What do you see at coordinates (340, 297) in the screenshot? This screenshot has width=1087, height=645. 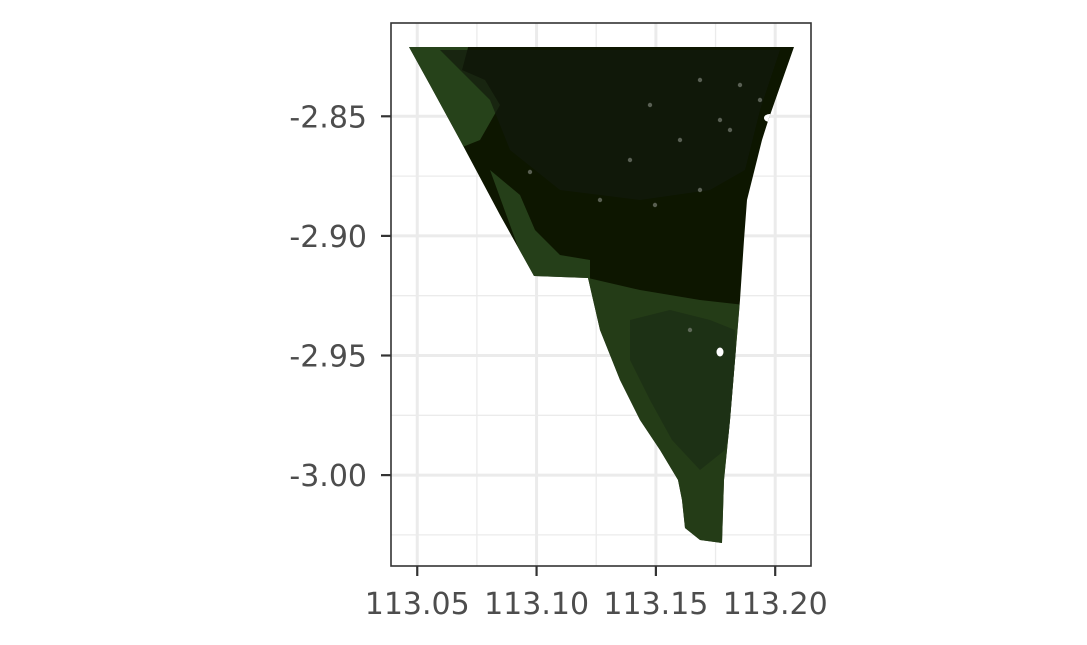 I see `y-axis: -2.85 -2.90 -2.95 -3.00` at bounding box center [340, 297].